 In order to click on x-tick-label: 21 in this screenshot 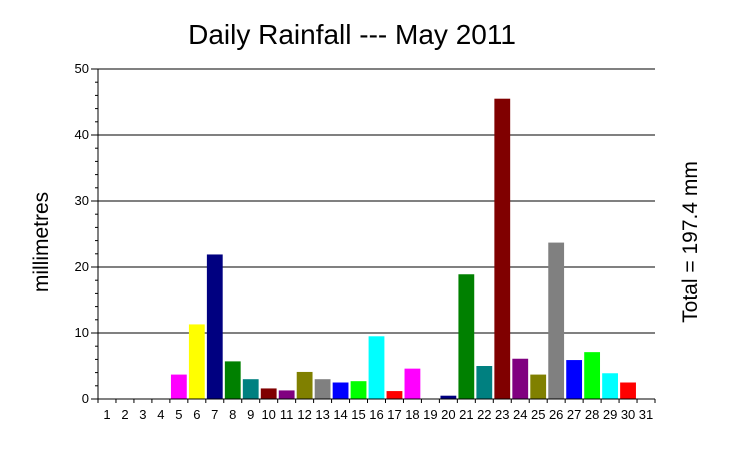, I will do `click(466, 414)`.